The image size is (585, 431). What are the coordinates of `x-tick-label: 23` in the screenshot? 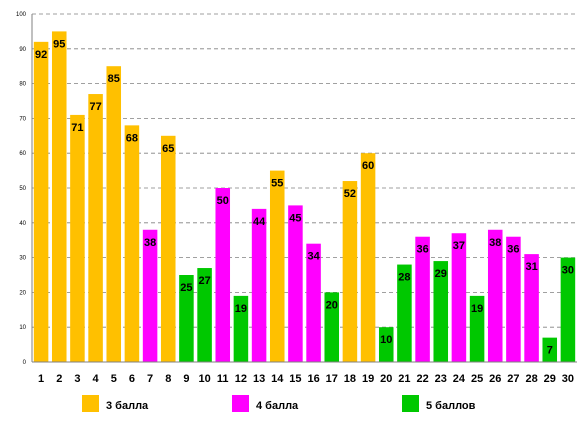 It's located at (441, 379).